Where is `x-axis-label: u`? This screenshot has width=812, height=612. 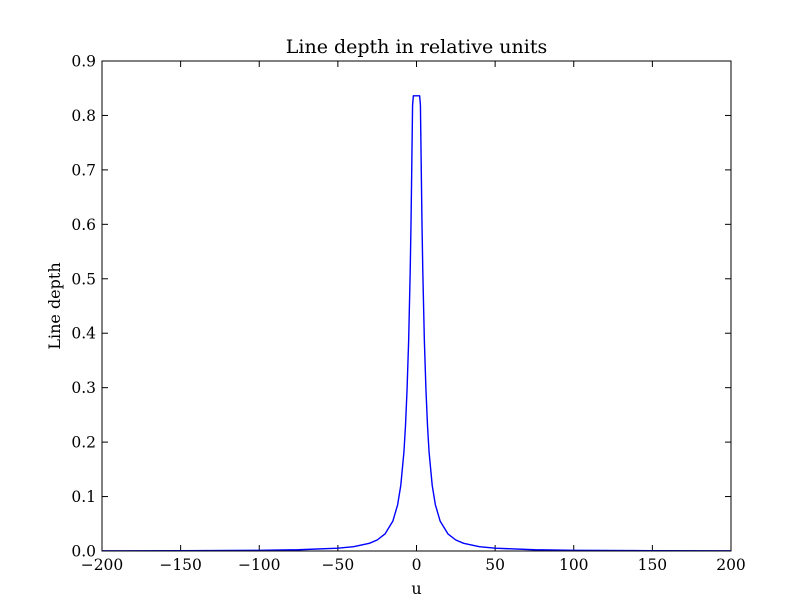
x-axis-label: u is located at coordinates (416, 588).